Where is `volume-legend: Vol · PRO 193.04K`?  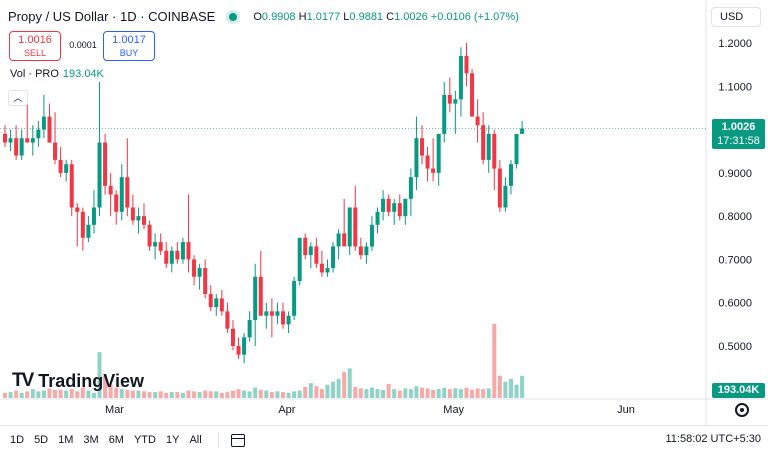 volume-legend: Vol · PRO 193.04K is located at coordinates (57, 74).